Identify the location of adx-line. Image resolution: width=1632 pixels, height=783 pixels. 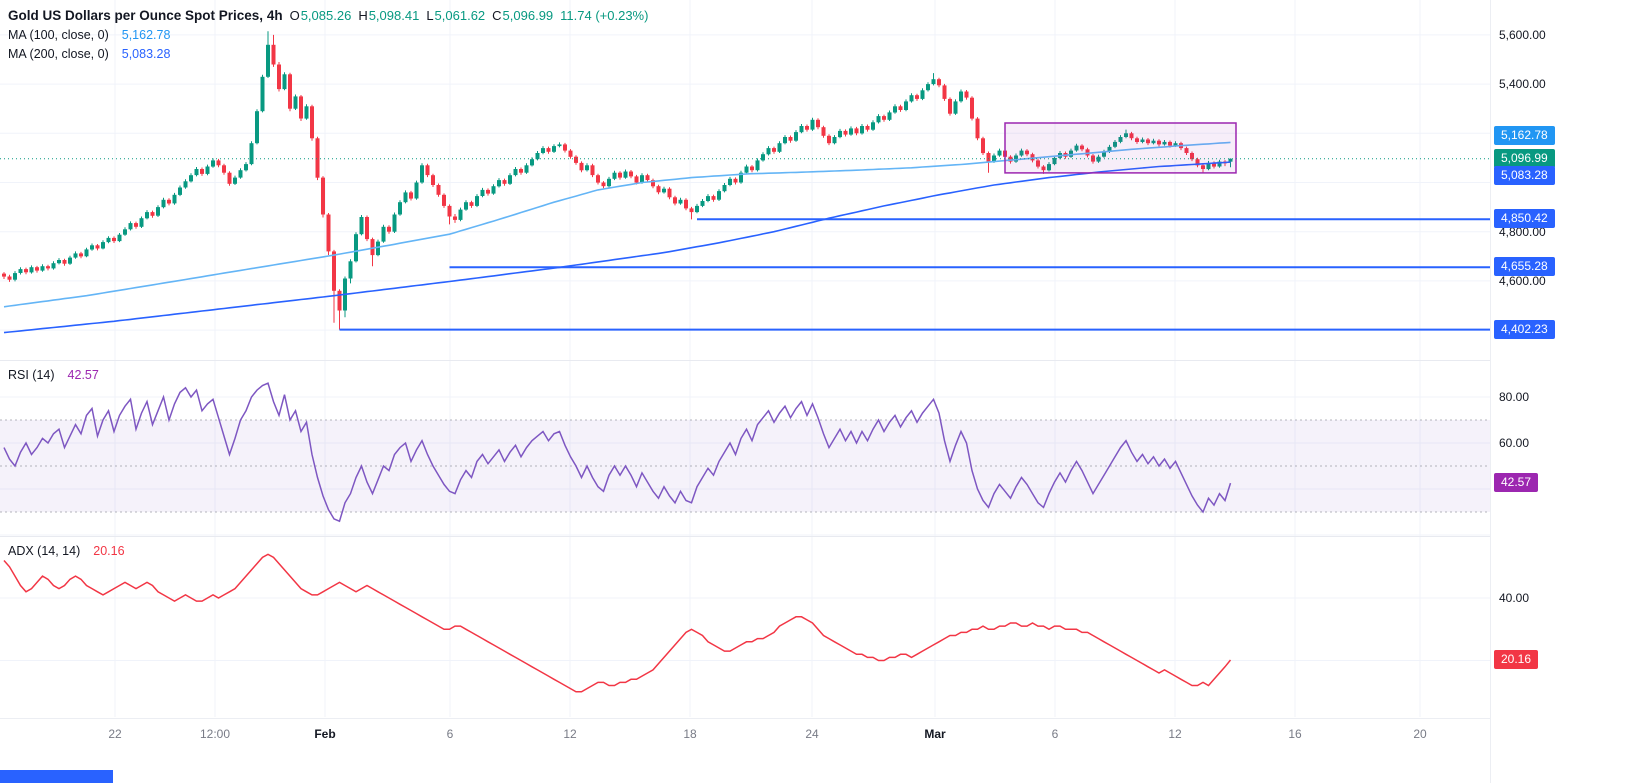
(617, 623).